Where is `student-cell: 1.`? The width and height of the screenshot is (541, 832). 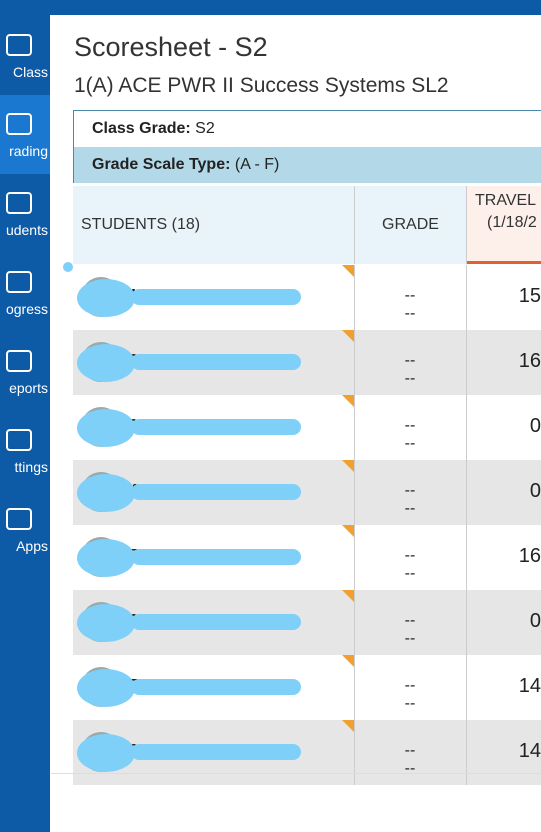 student-cell: 1. is located at coordinates (214, 297).